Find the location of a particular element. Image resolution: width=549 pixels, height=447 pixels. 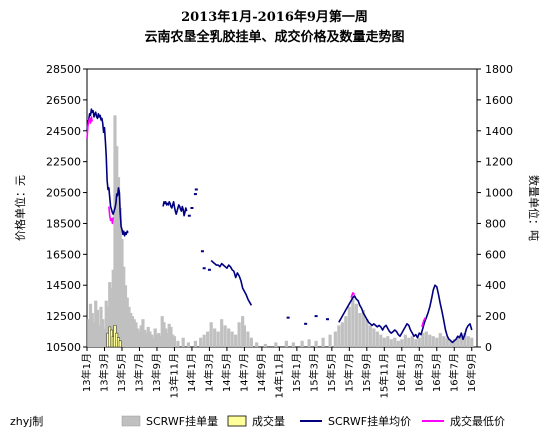

left-tick-label: 28500 is located at coordinates (63, 69).